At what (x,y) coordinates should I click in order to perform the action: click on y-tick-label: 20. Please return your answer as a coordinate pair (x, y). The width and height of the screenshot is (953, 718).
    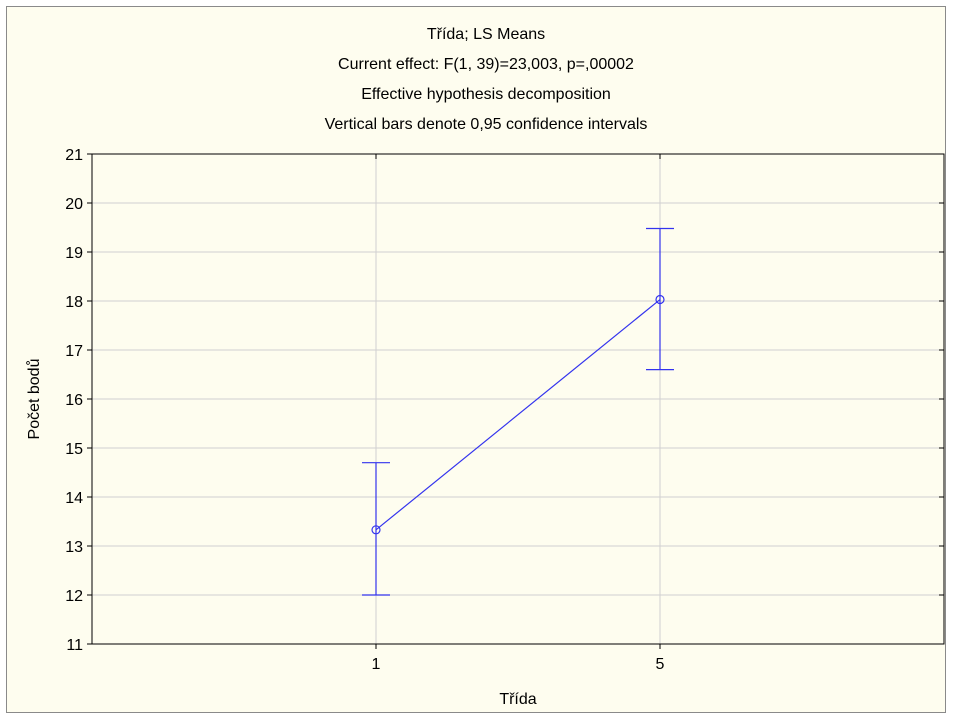
    Looking at the image, I should click on (74, 204).